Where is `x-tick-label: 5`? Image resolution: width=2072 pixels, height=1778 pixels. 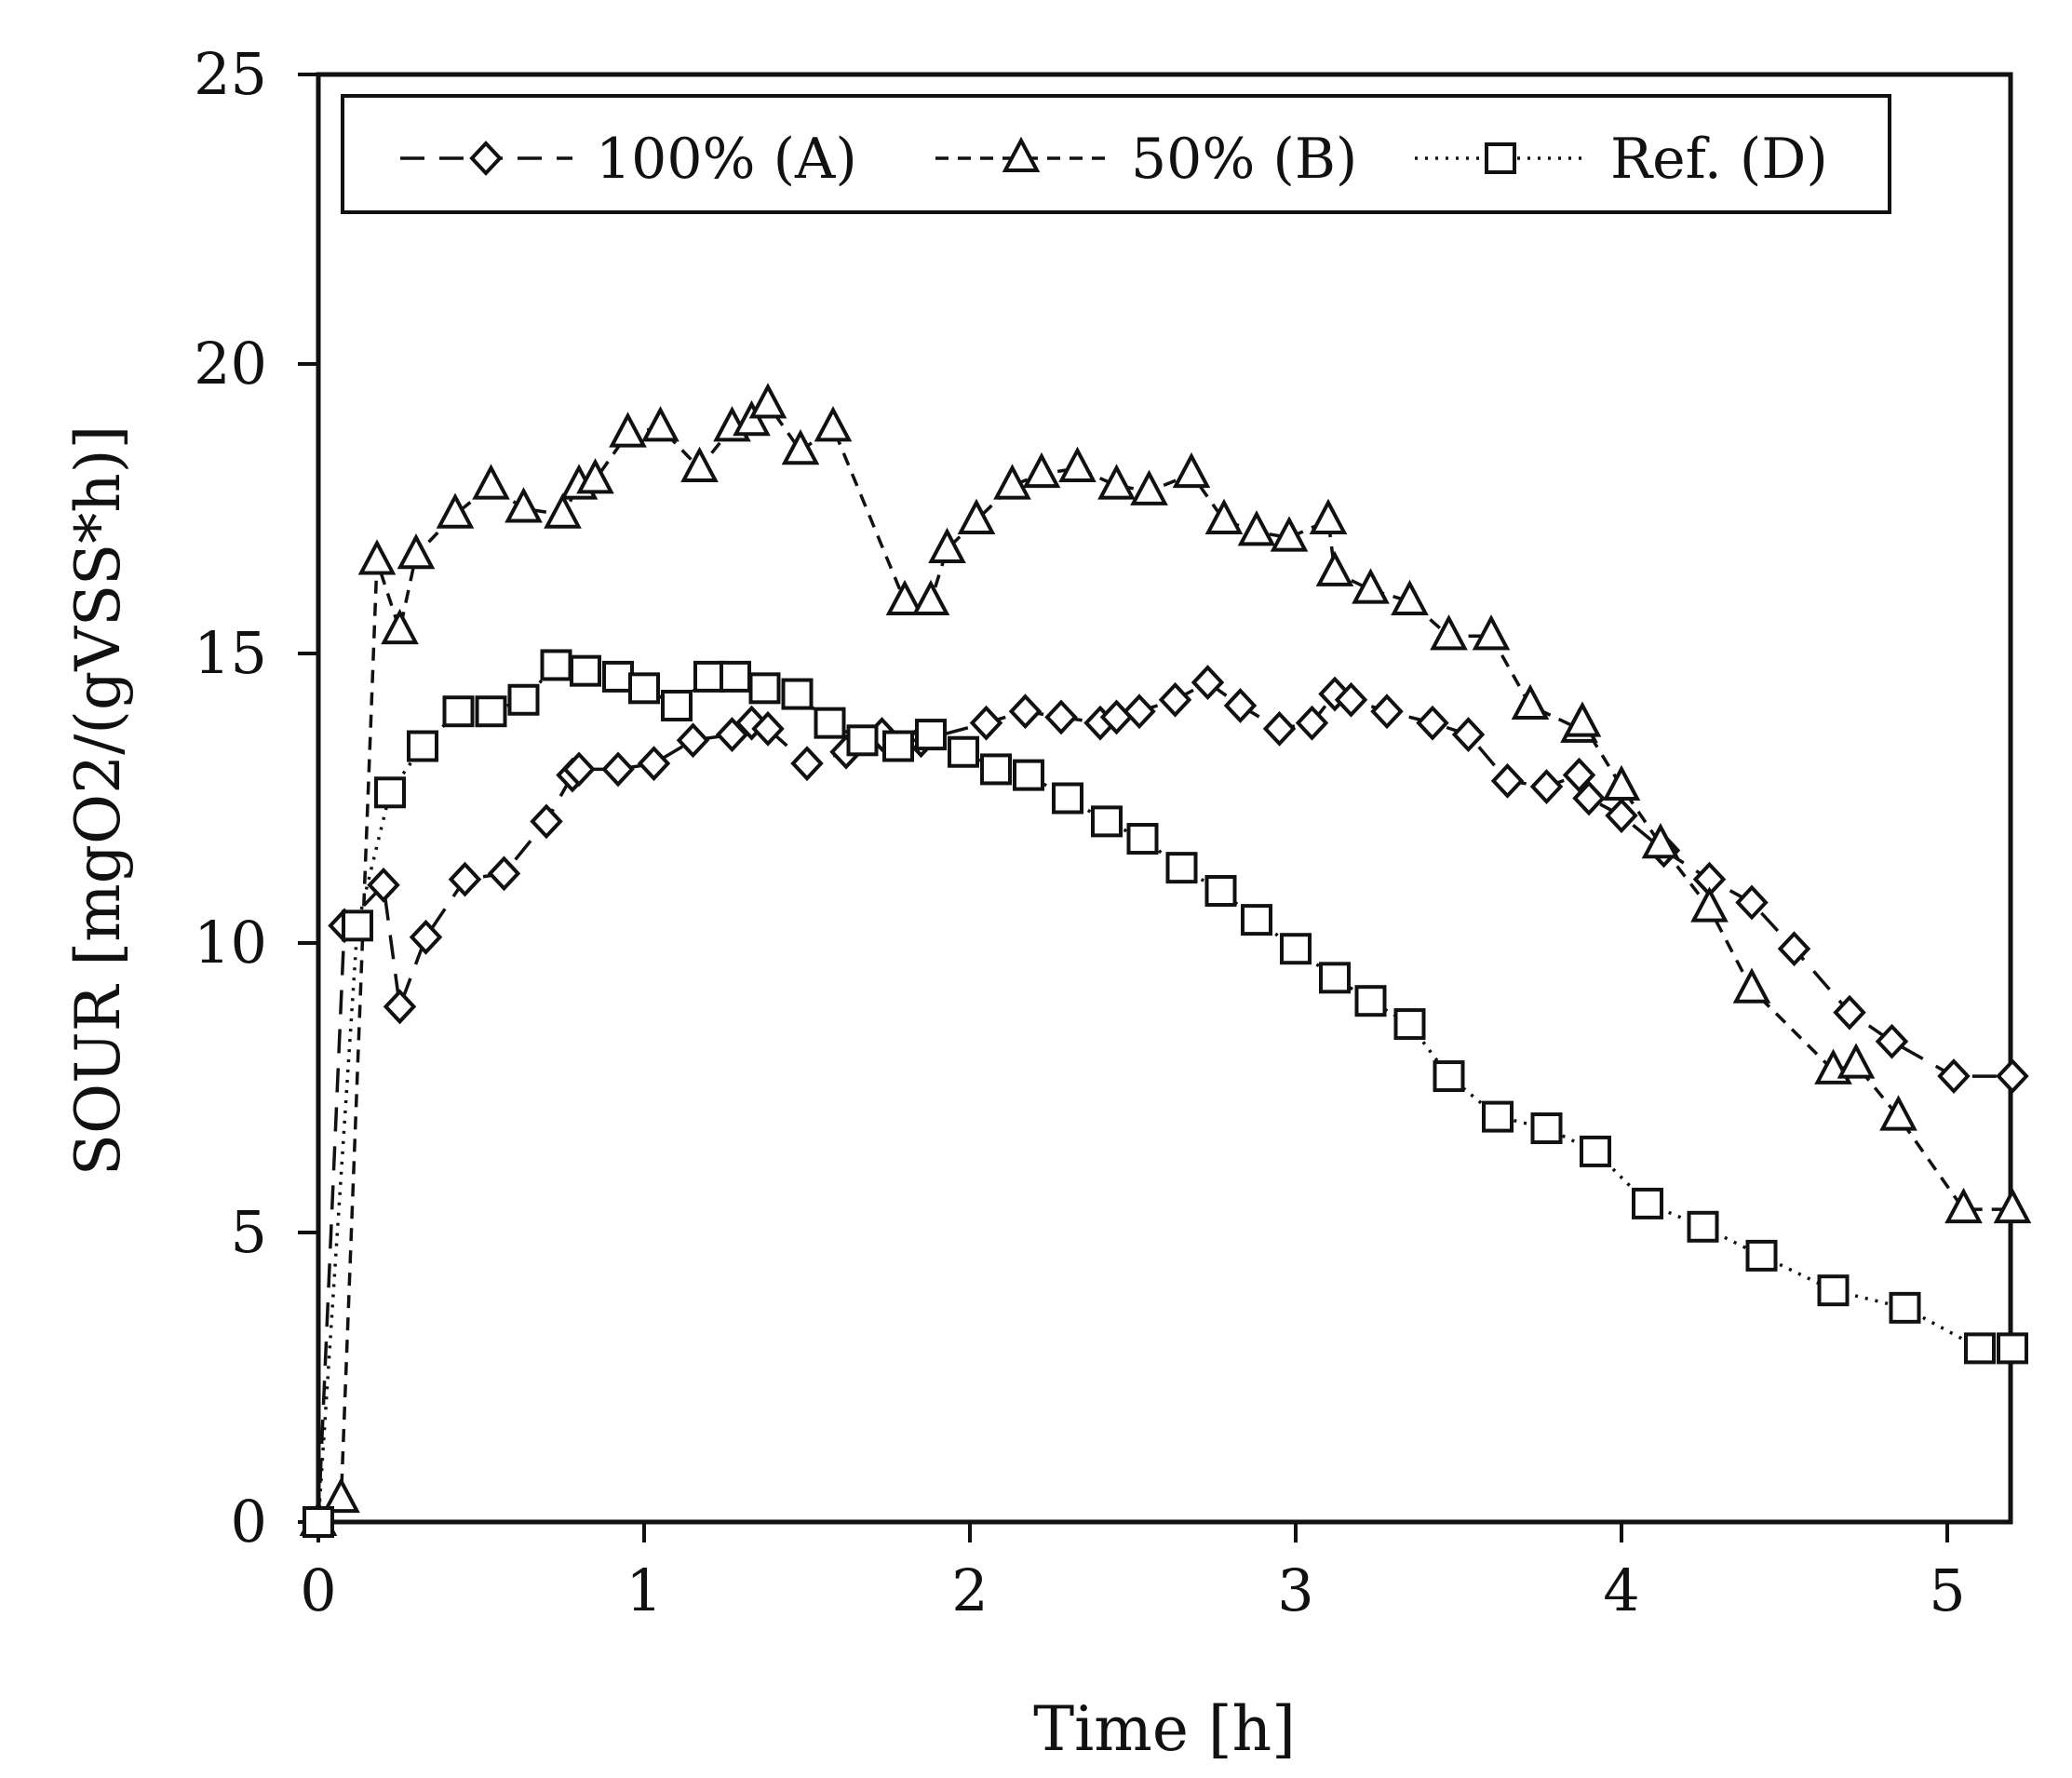 x-tick-label: 5 is located at coordinates (1947, 1590).